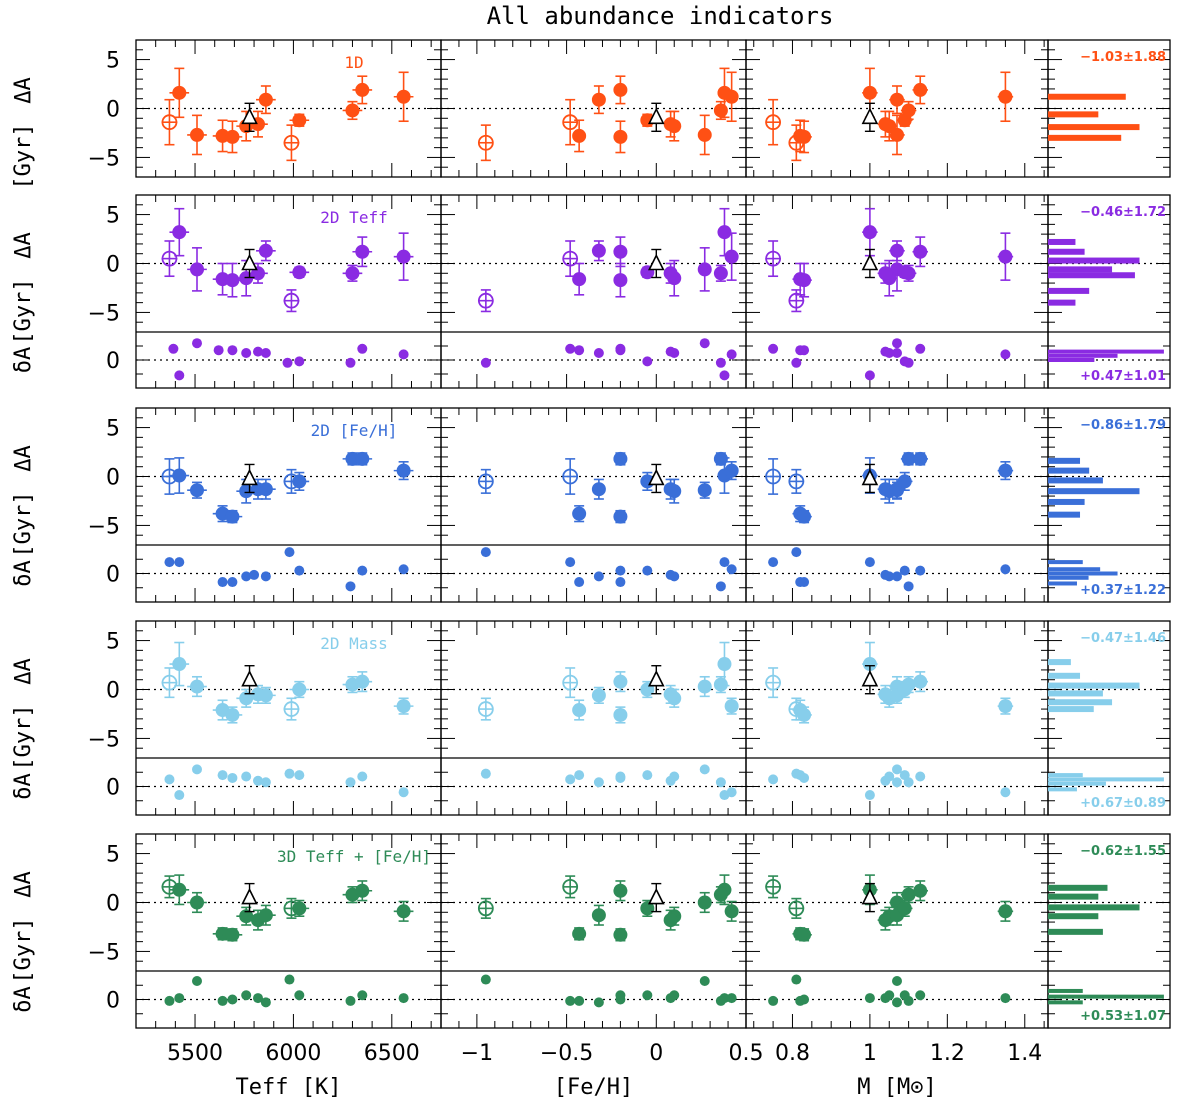 This screenshot has height=1109, width=1200. Describe the element at coordinates (354, 430) in the screenshot. I see `panel-name: 2D [Fe/H]` at that location.